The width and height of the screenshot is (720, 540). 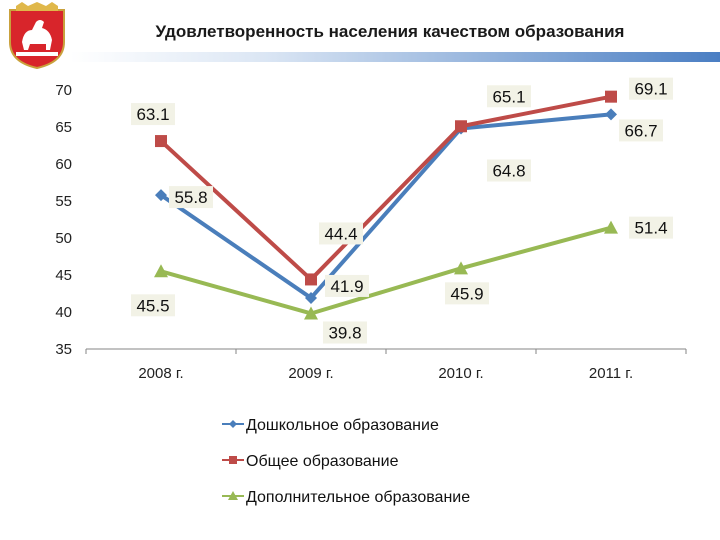 I want to click on y-tick-label: 70, so click(x=63, y=90).